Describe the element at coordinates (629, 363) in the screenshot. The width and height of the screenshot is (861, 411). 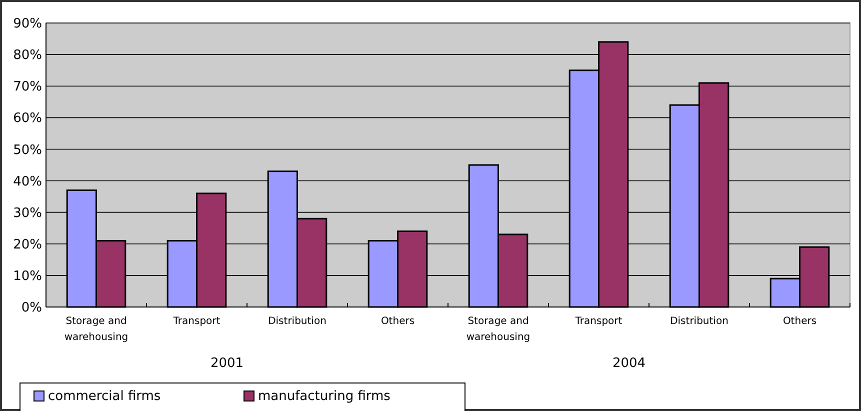
I see `text: 2004` at that location.